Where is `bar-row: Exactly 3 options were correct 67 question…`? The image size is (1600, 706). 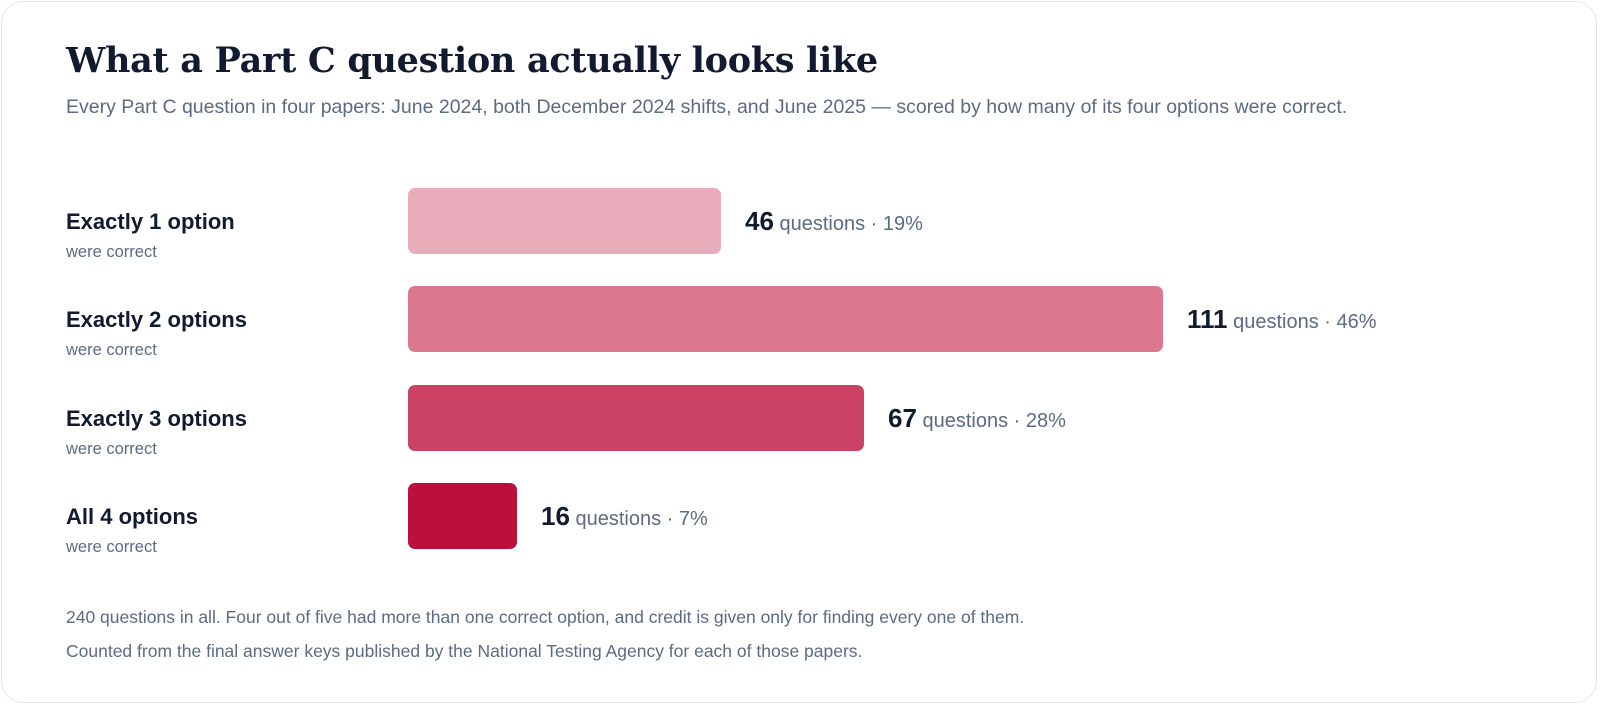
bar-row: Exactly 3 options were correct 67 question… is located at coordinates (800, 421).